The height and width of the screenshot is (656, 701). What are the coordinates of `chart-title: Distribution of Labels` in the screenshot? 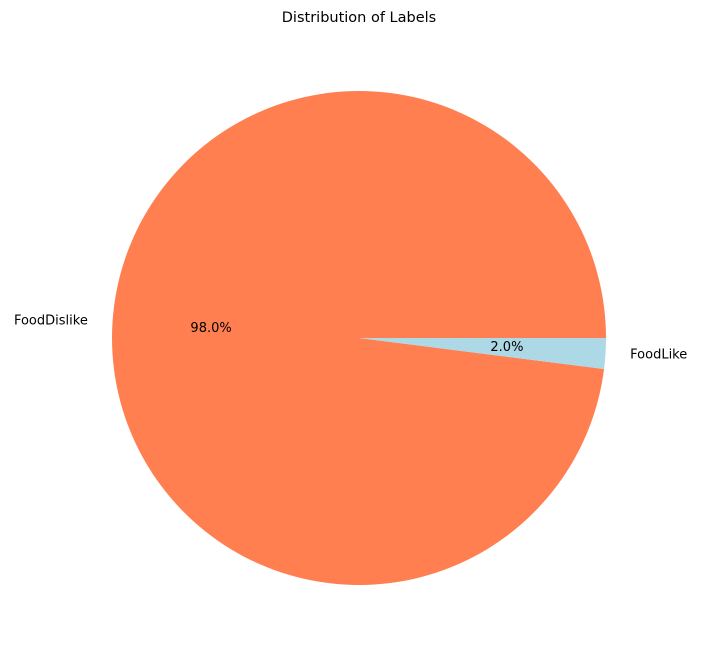 It's located at (359, 18).